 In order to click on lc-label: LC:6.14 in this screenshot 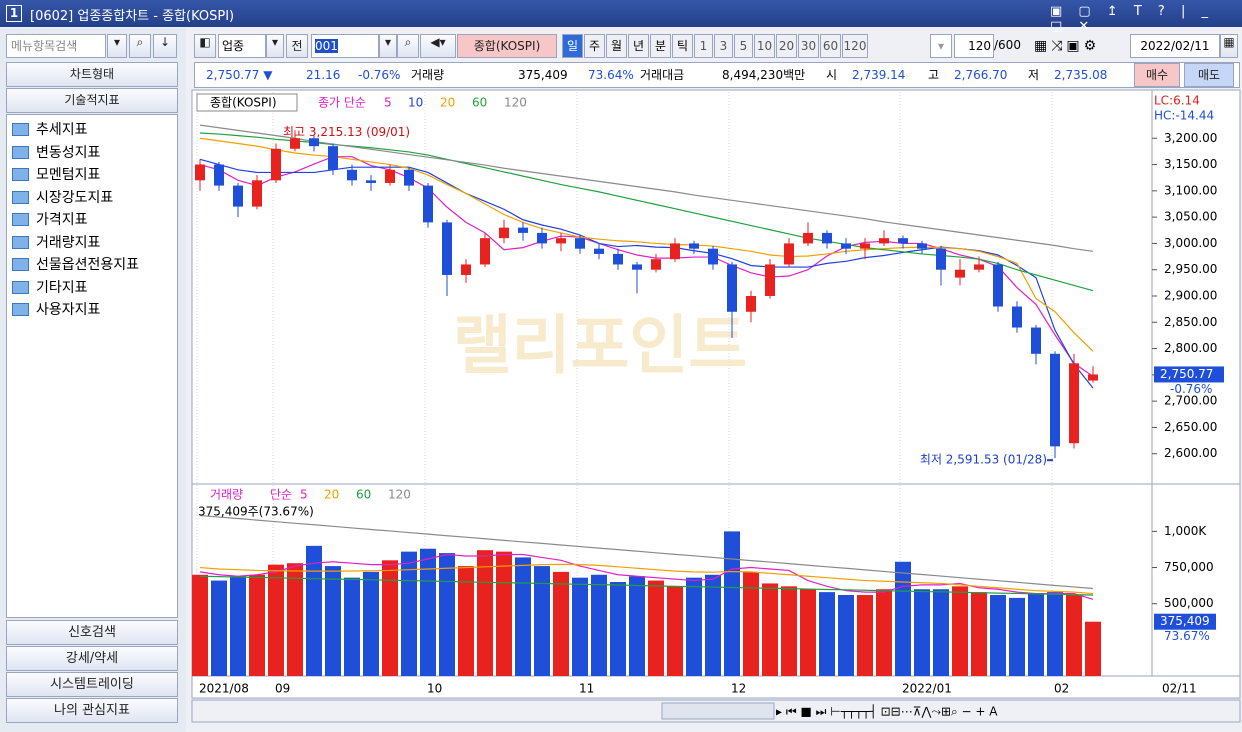, I will do `click(1177, 101)`.